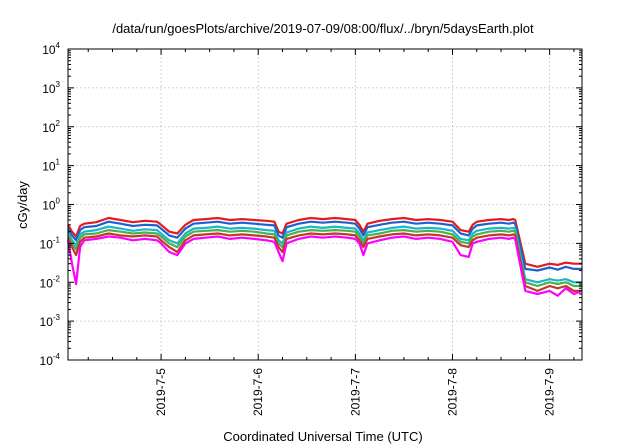  What do you see at coordinates (58, 123) in the screenshot?
I see `y-tick-exponent: 2` at bounding box center [58, 123].